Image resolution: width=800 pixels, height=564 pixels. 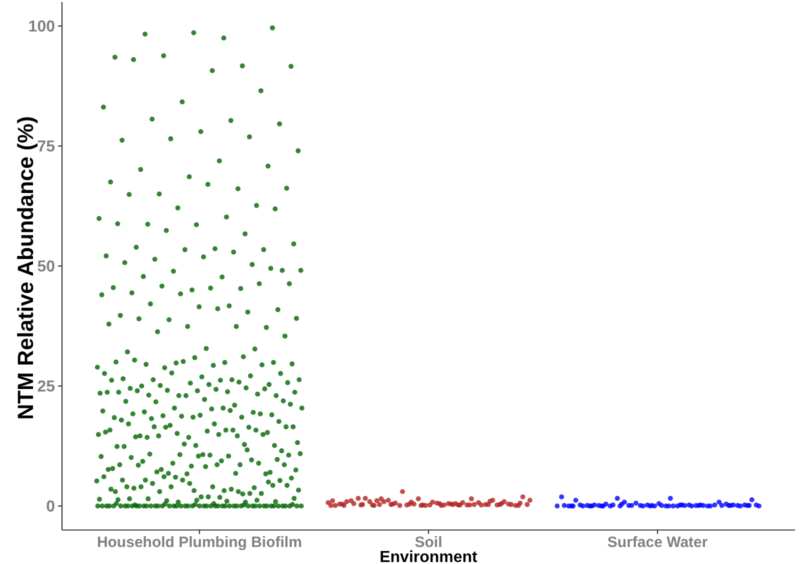 I want to click on x-tick-label: Household Plumbing Biofilm, so click(x=199, y=542).